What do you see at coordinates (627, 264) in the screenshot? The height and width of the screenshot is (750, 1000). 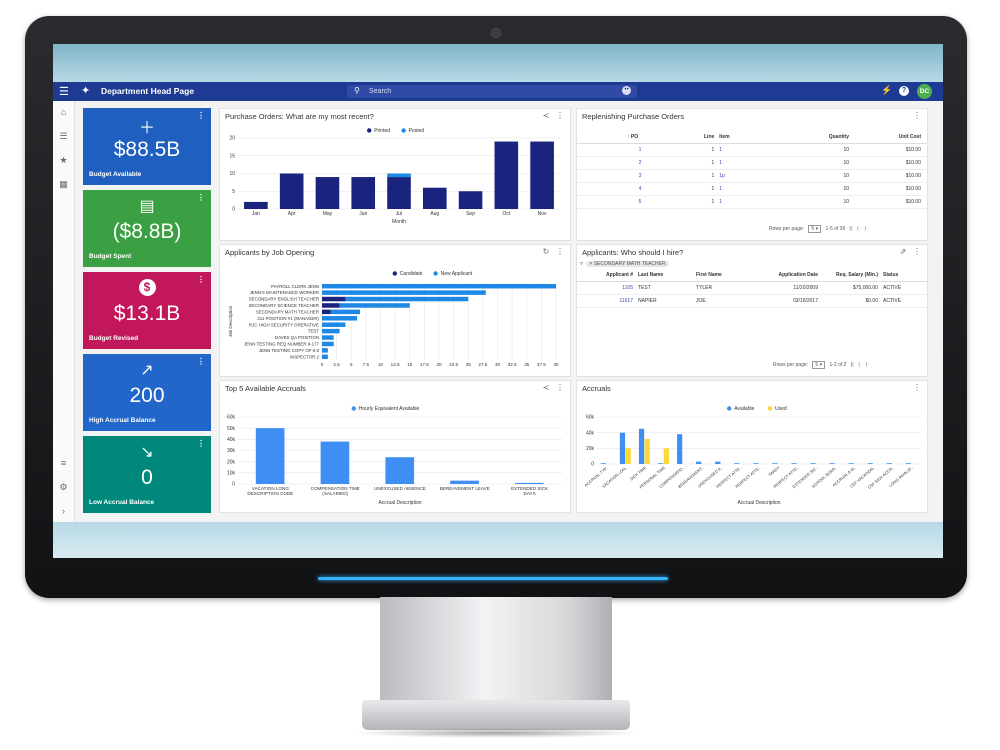 I see `filter-chip: × SECONDARY MATH TEACHER` at bounding box center [627, 264].